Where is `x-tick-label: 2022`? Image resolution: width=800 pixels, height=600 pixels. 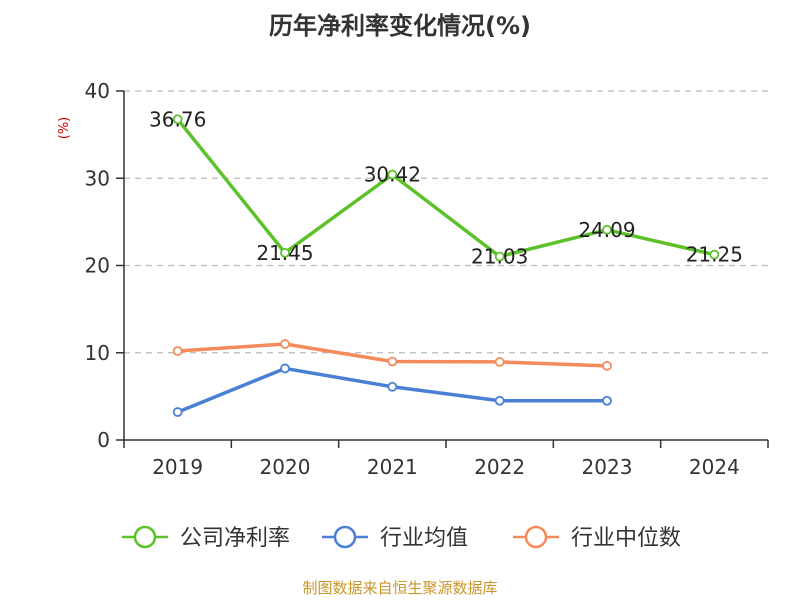 x-tick-label: 2022 is located at coordinates (499, 467).